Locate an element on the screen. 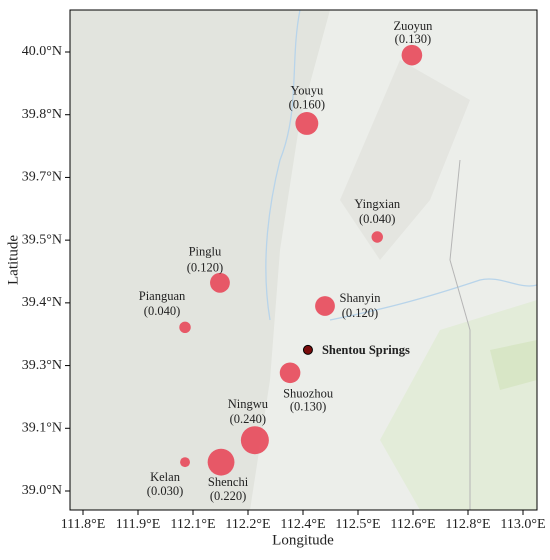 The height and width of the screenshot is (560, 550). x-tick-label: 112.1°E is located at coordinates (192, 524).